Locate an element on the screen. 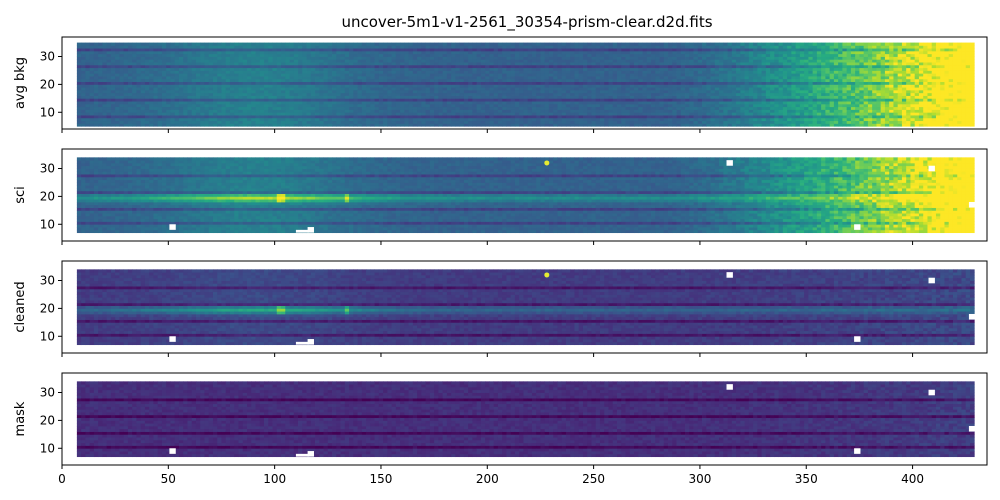 The height and width of the screenshot is (500, 1000). y-axis-label: avg bkg is located at coordinates (20, 83).